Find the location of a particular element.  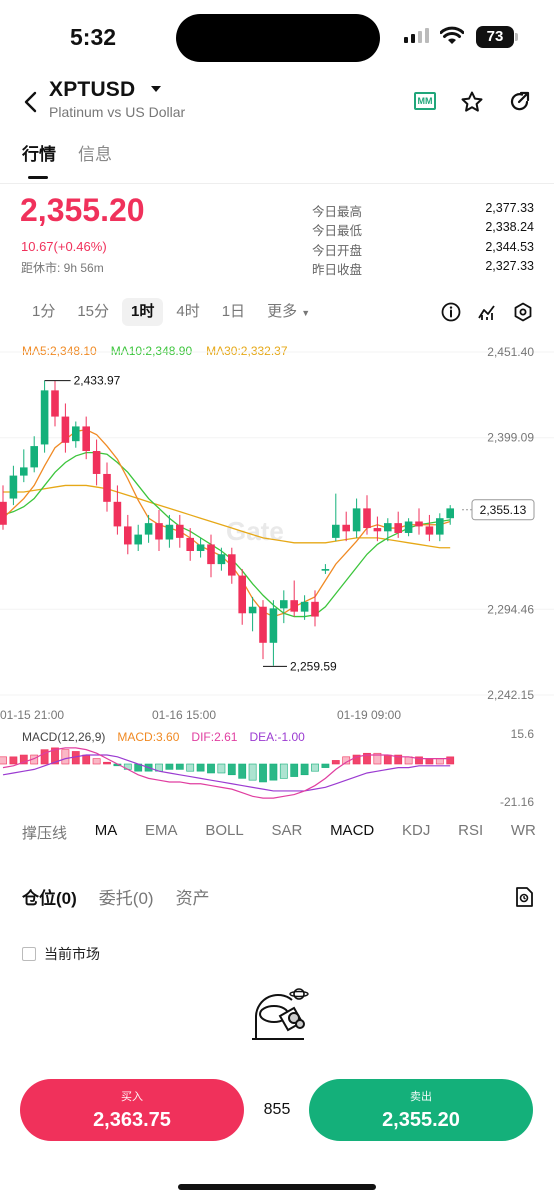

interval-4h: 4时 is located at coordinates (188, 311).